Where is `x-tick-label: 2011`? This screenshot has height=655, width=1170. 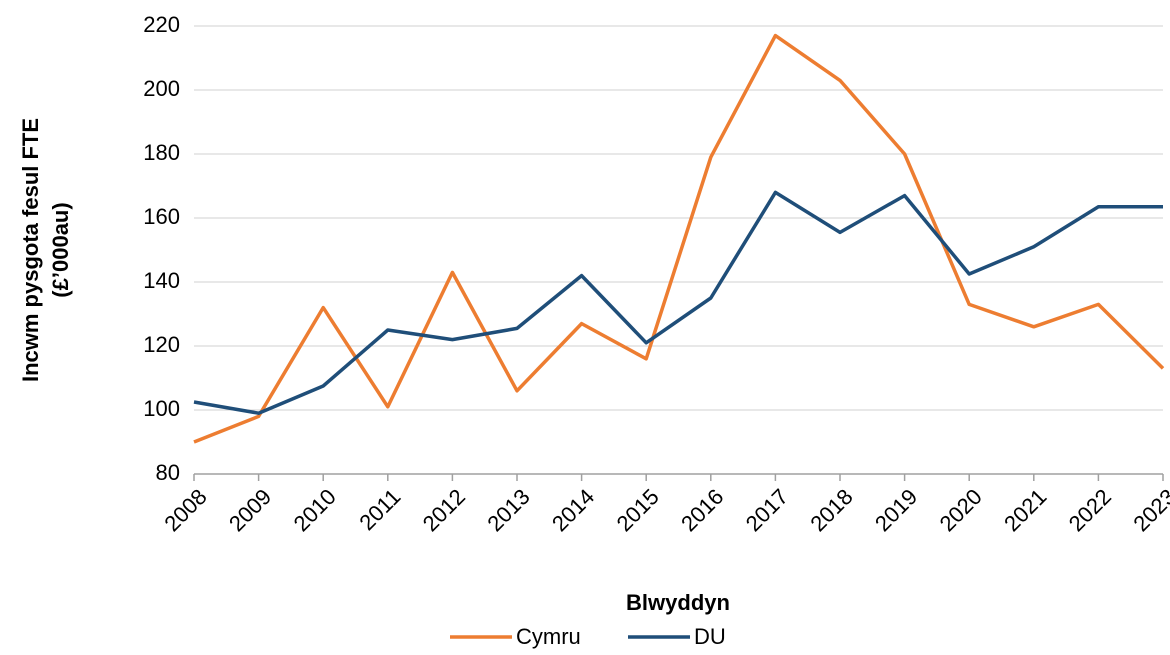 x-tick-label: 2011 is located at coordinates (379, 509).